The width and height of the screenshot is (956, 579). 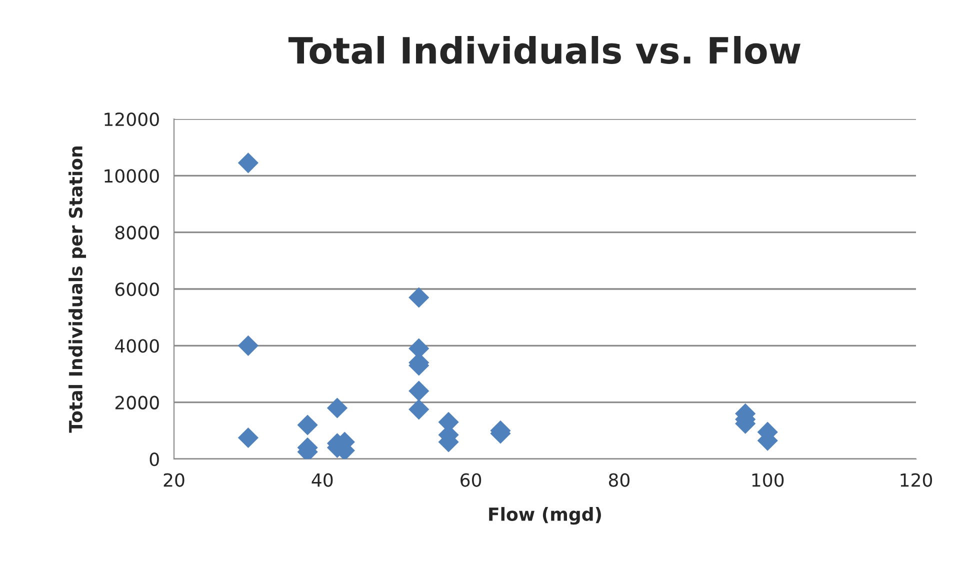 I want to click on y-axis-title: Total Individuals per Station, so click(x=77, y=289).